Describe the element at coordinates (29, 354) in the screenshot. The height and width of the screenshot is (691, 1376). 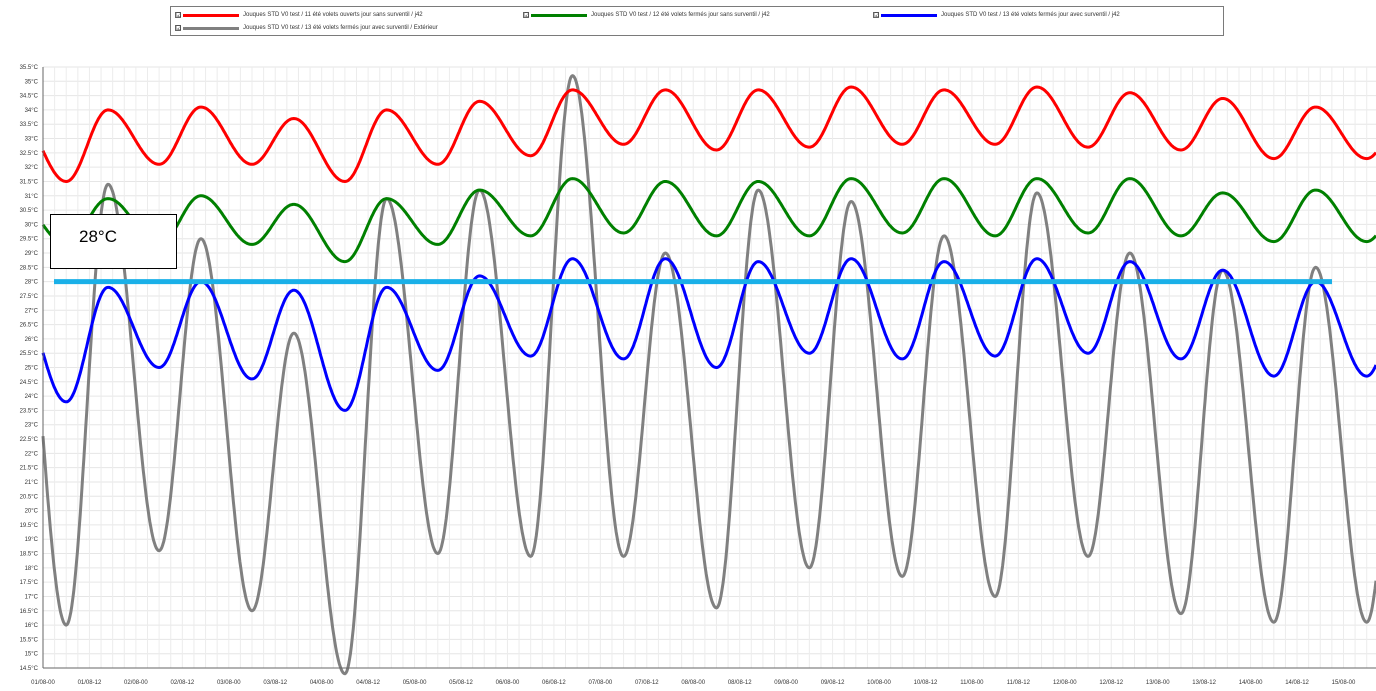
I see `y-tick-label: 25.5°C` at that location.